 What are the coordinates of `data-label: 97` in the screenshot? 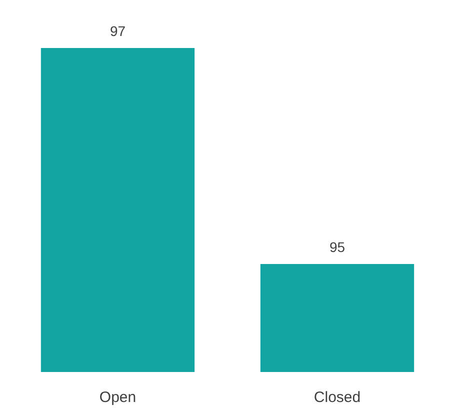 It's located at (118, 31).